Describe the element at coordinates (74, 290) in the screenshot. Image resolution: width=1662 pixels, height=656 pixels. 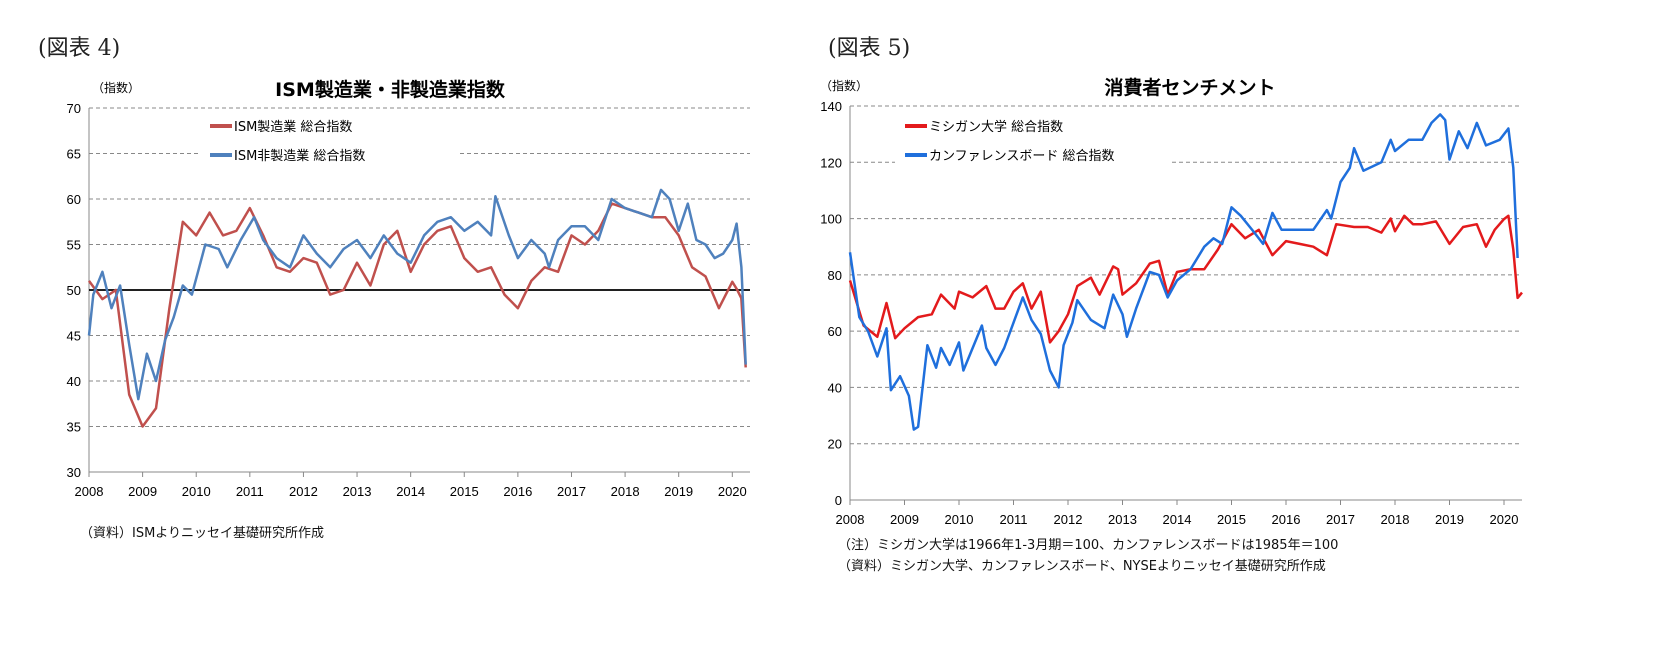
I see `y-tick-label: 50` at that location.